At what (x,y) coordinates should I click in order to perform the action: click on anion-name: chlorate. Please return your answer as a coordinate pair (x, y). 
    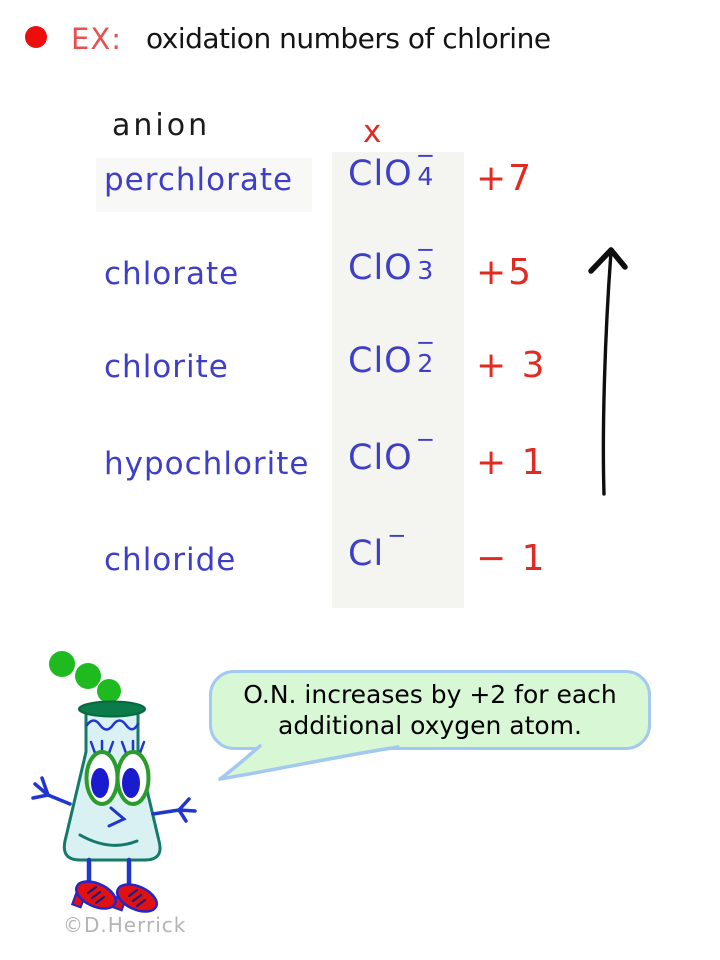
    Looking at the image, I should click on (172, 274).